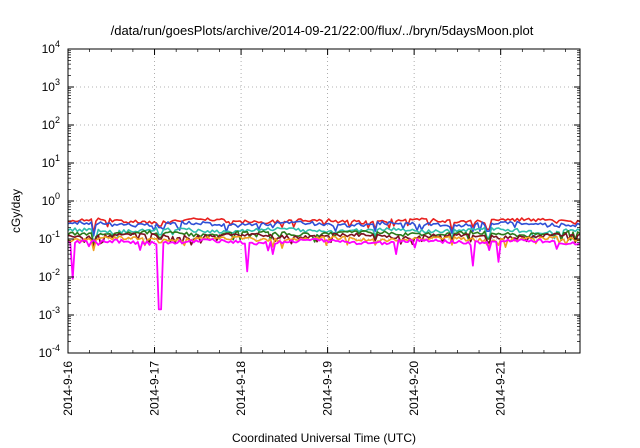  I want to click on y-tick-label: 10², so click(51, 123).